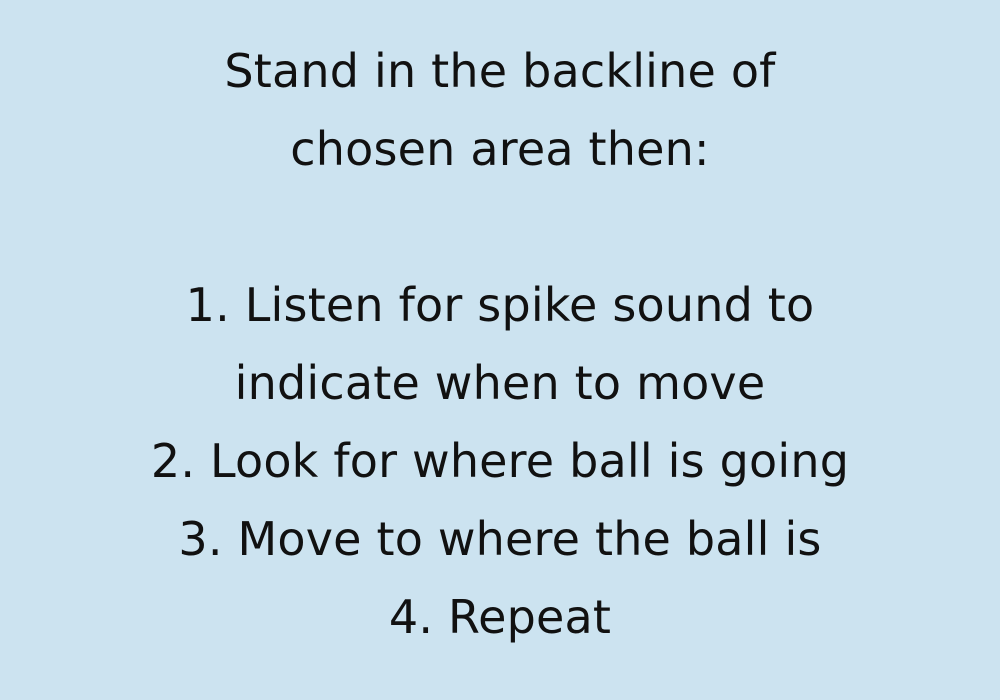  Describe the element at coordinates (500, 149) in the screenshot. I see `heading-line-2: chosen area then:` at that location.